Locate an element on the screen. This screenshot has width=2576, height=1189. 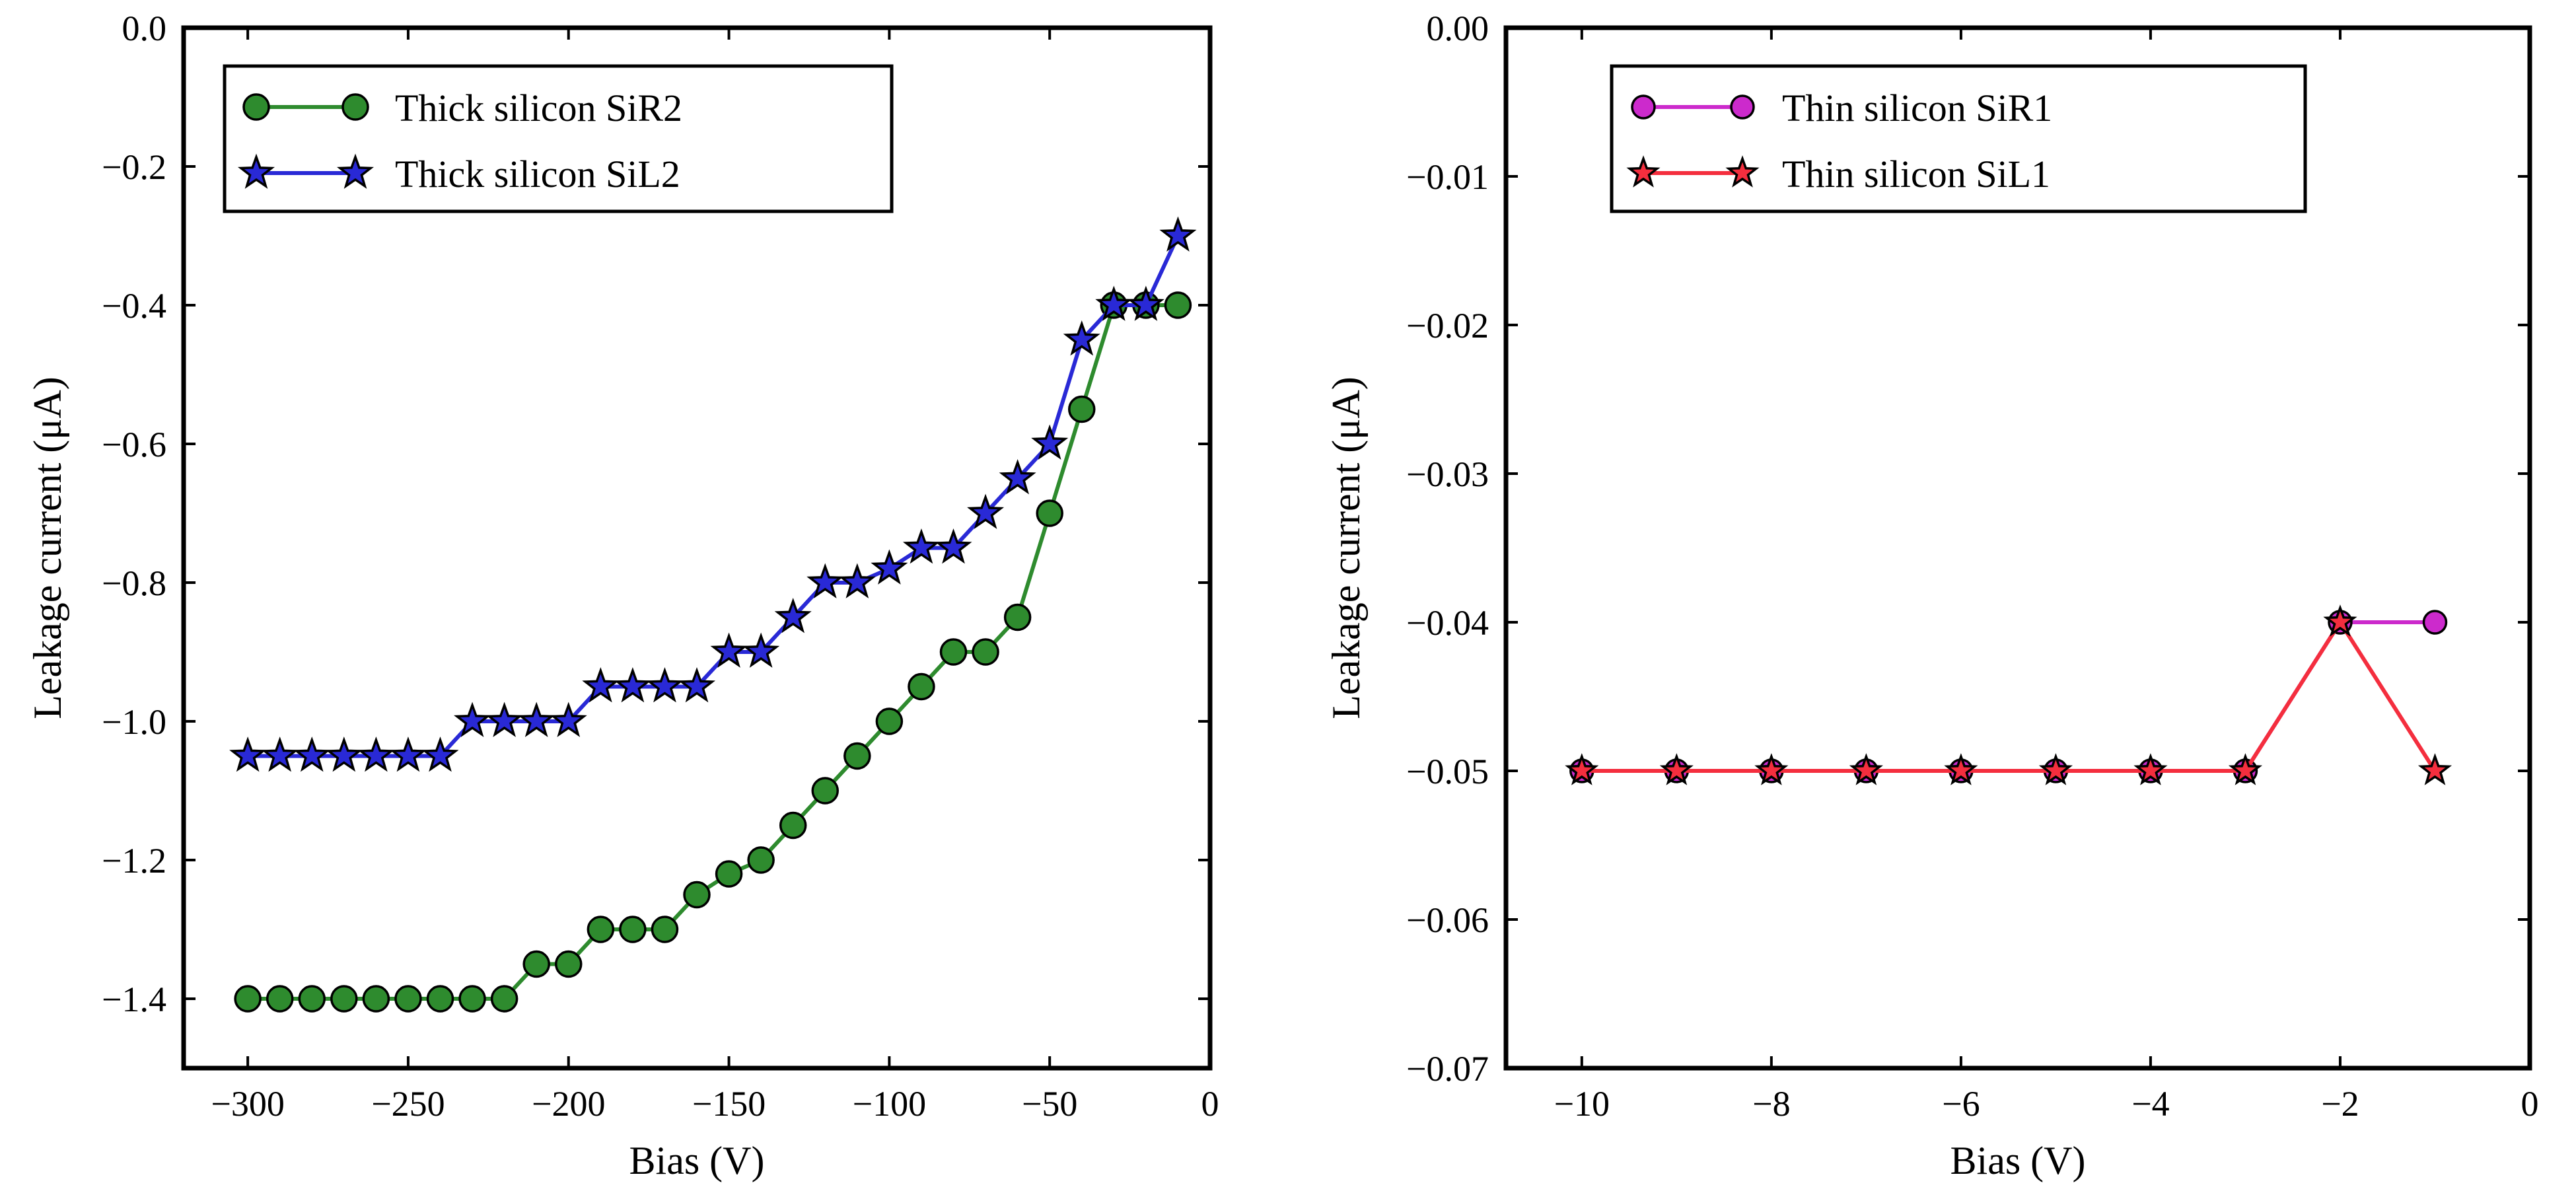
x-tick-label: −300 is located at coordinates (248, 1104).